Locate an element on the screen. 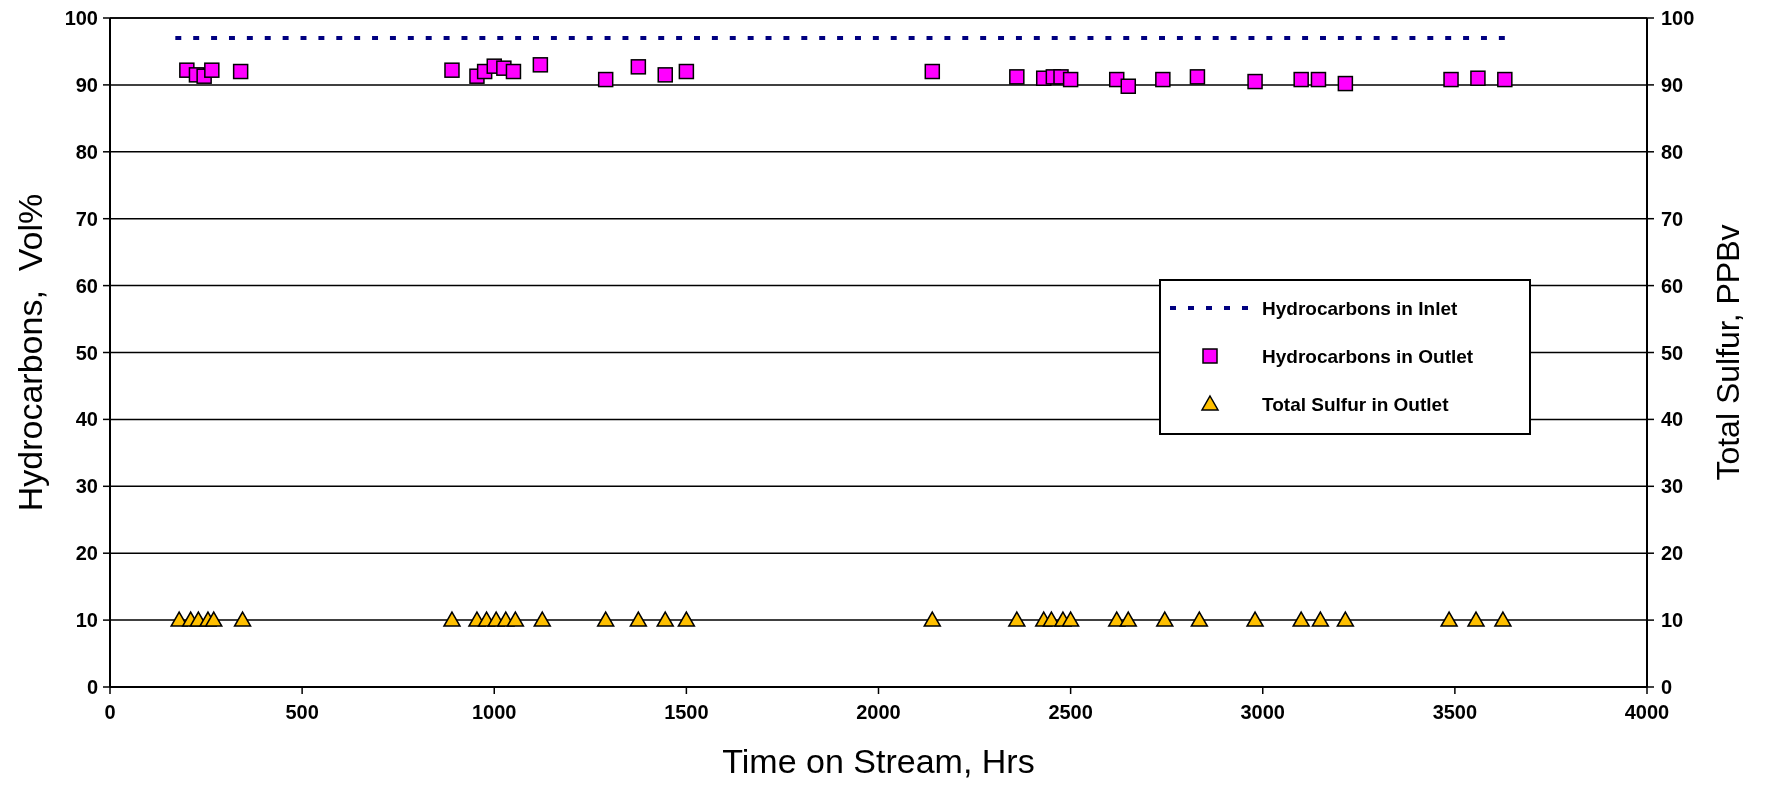 The width and height of the screenshot is (1769, 791). y2-tick-label: 0 is located at coordinates (1667, 687).